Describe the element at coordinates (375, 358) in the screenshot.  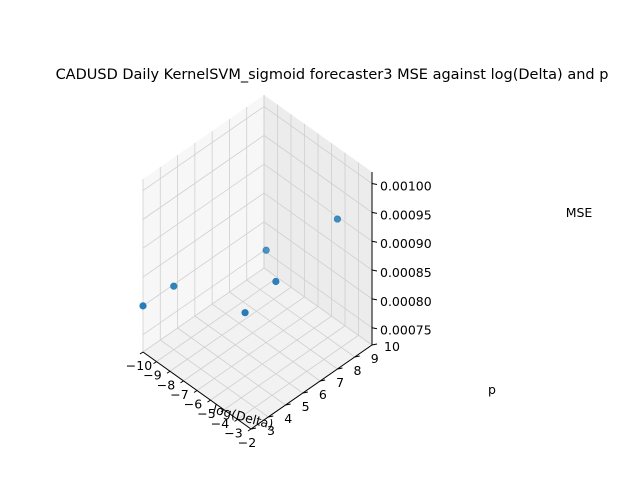
I see `y-tick-label: 9` at that location.